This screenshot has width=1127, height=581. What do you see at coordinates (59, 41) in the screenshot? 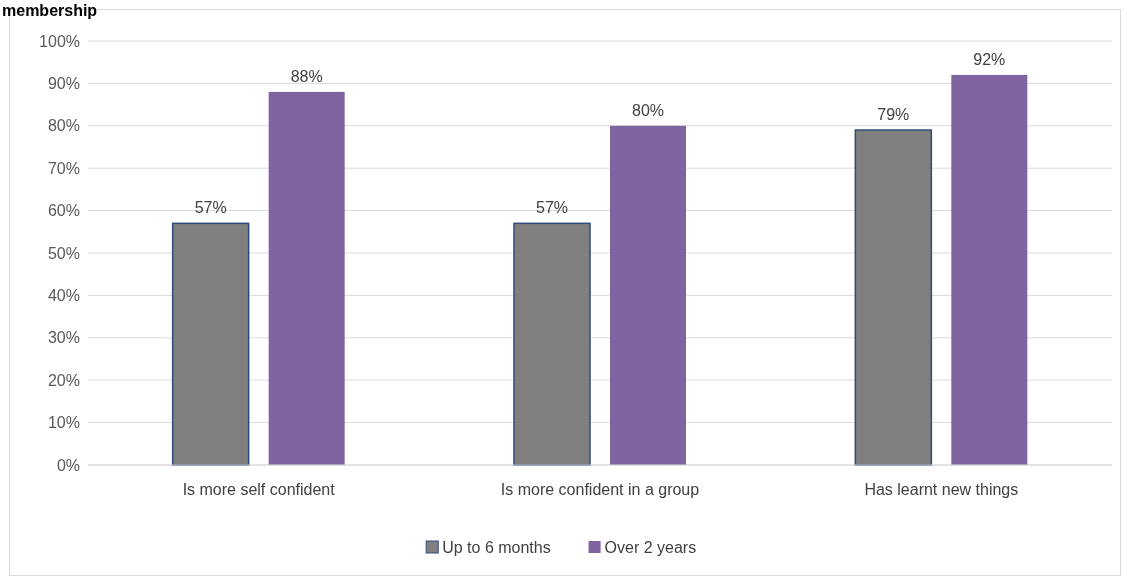
I see `y-tick-label: 100%` at bounding box center [59, 41].